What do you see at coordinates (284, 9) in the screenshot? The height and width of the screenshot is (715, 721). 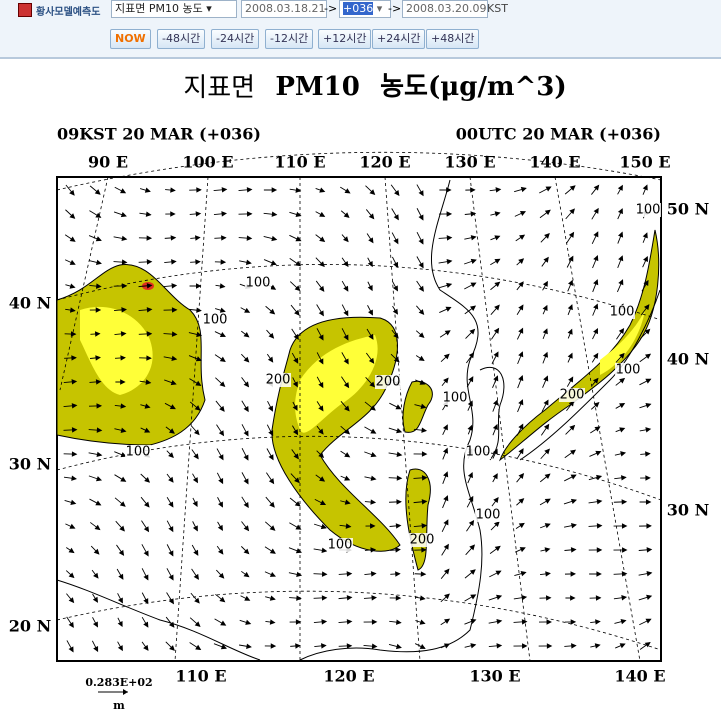 I see `start-time: 2008.03.18.21` at bounding box center [284, 9].